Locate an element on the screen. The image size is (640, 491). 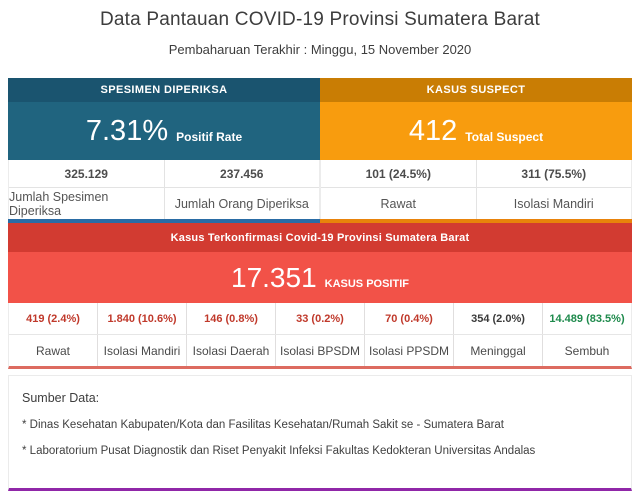
stat-value: 311 (75.5%) is located at coordinates (554, 173).